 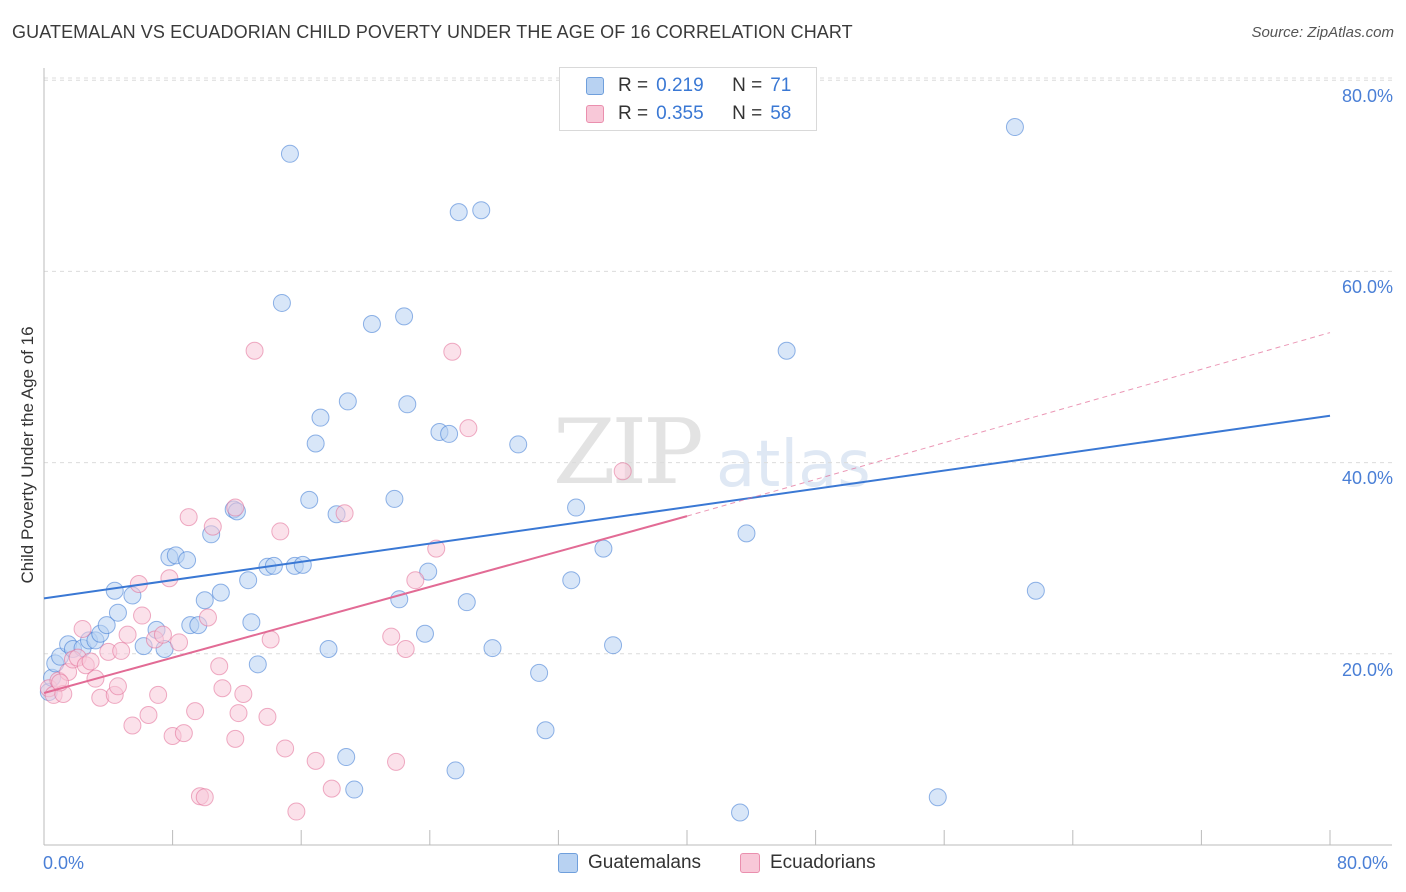 What do you see at coordinates (1363, 863) in the screenshot?
I see `x-tick-label: 80.0%` at bounding box center [1363, 863].